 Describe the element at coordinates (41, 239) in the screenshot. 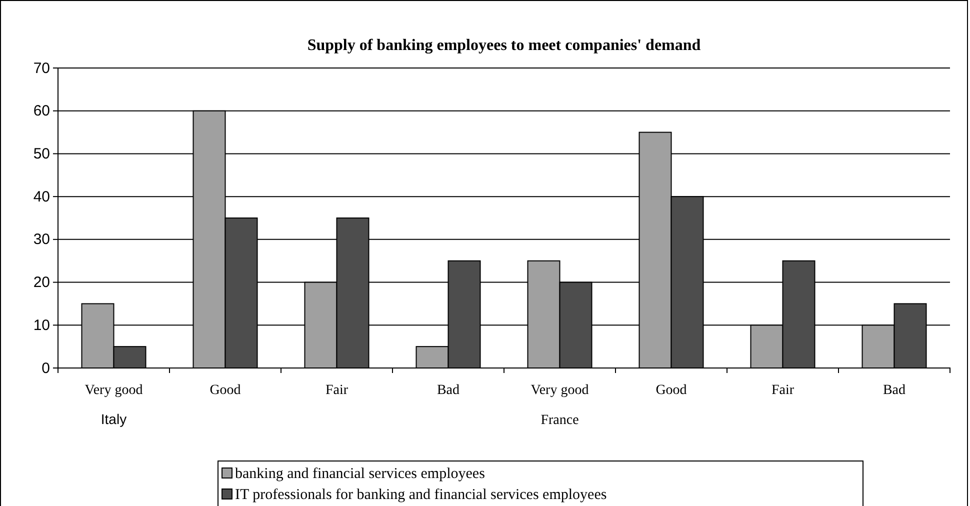

I see `y-tick-label: 30` at that location.